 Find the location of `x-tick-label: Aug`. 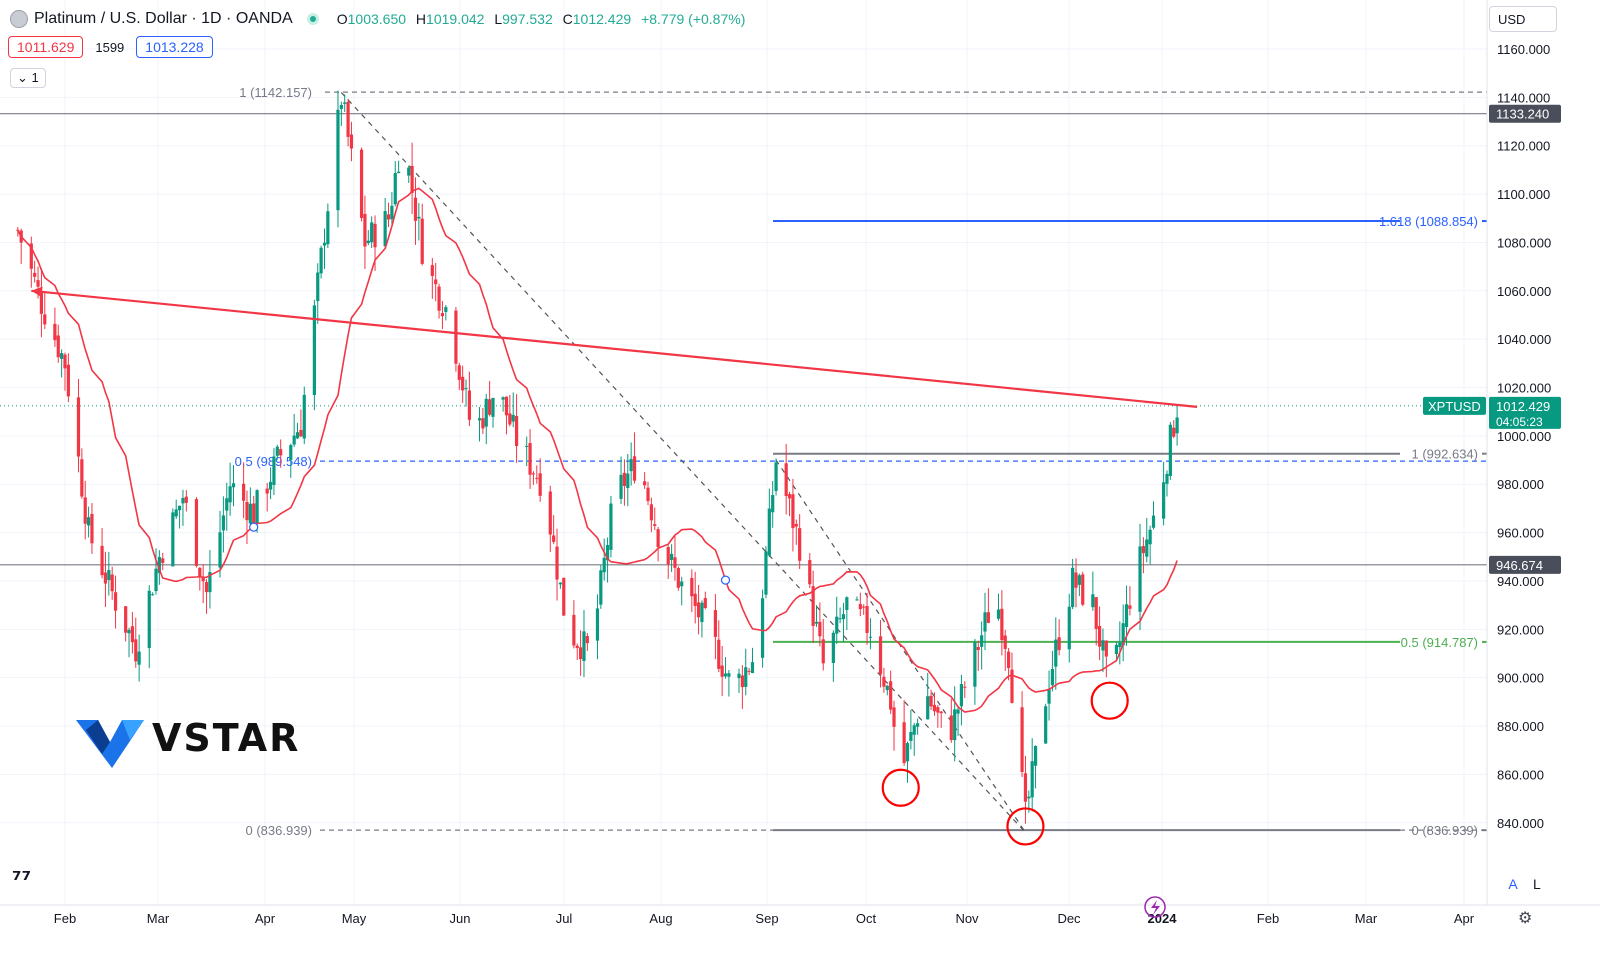

x-tick-label: Aug is located at coordinates (660, 918).